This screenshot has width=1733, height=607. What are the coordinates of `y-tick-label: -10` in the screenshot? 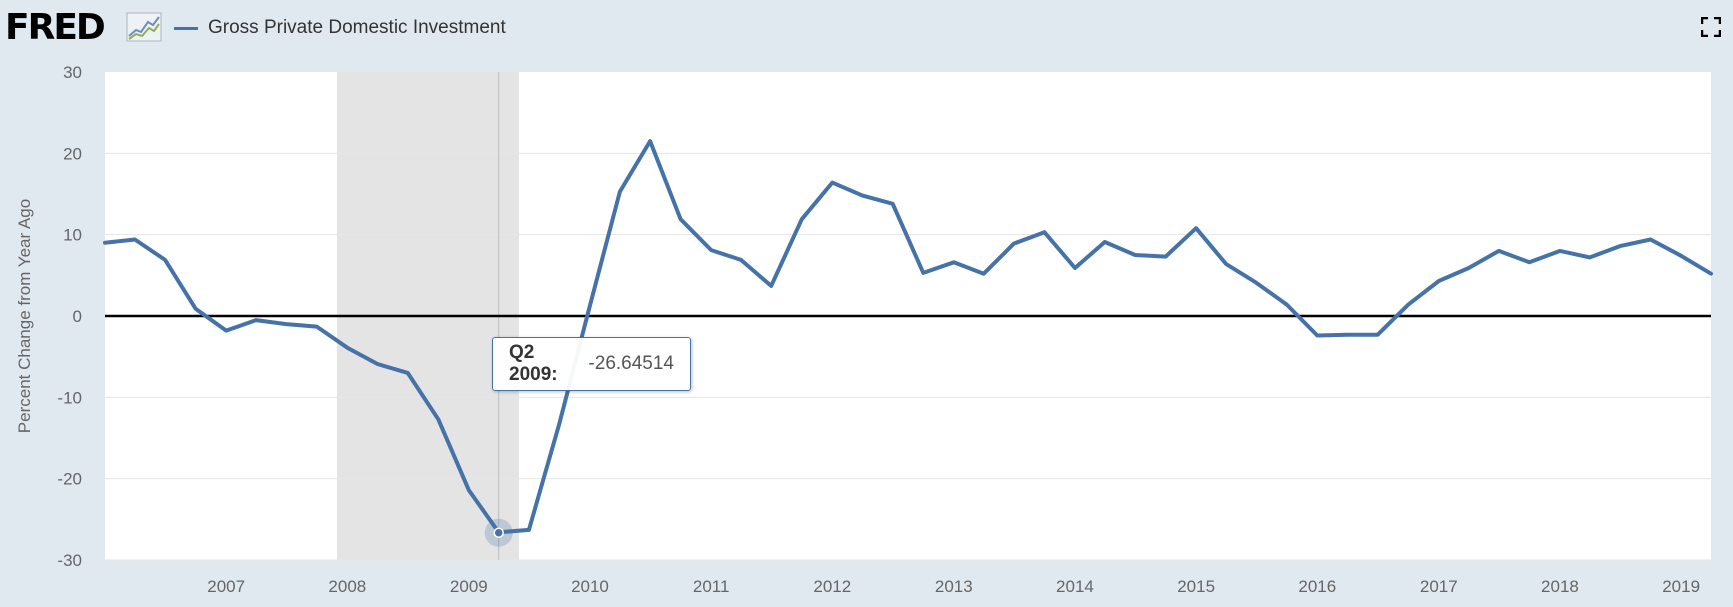 It's located at (69, 397).